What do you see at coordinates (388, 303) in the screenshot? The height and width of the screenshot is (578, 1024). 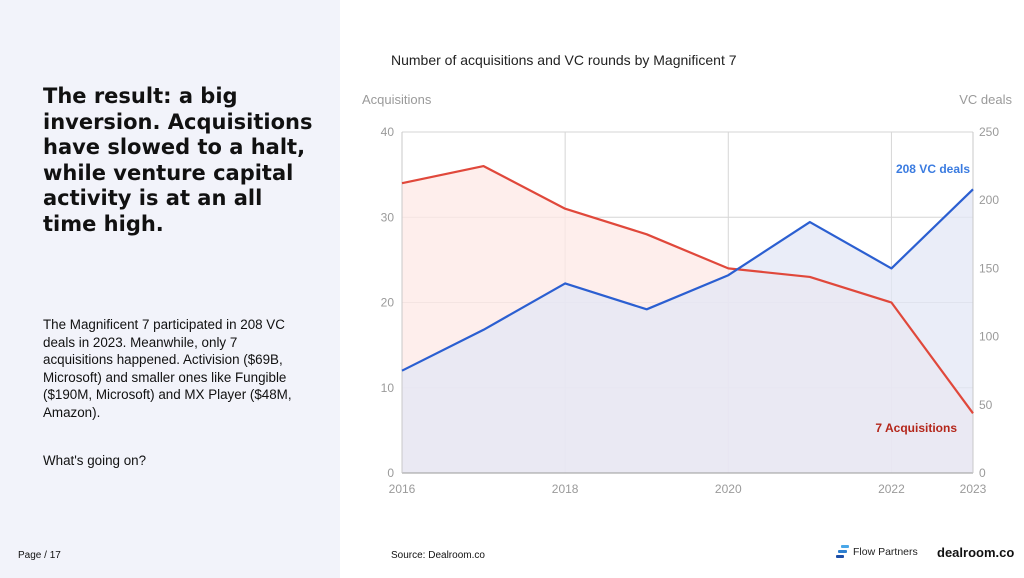 I see `y-left-tick-label: 20` at bounding box center [388, 303].